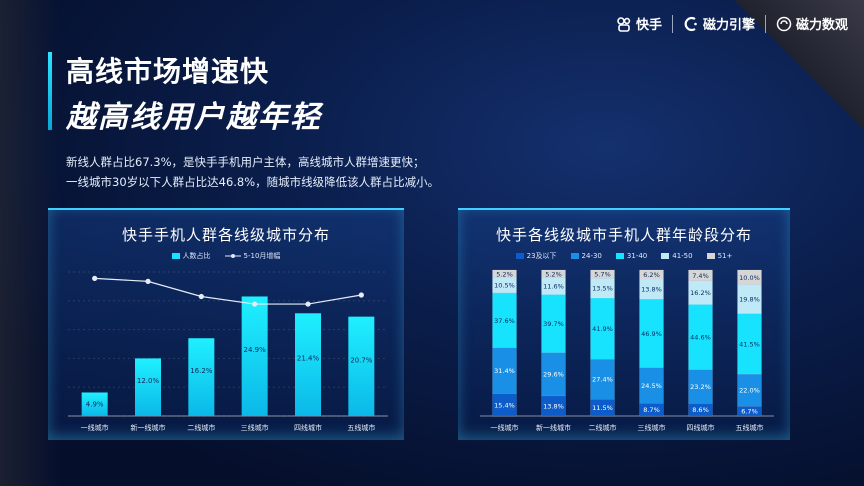  I want to click on x-tick-label: 五线城市, so click(750, 427).